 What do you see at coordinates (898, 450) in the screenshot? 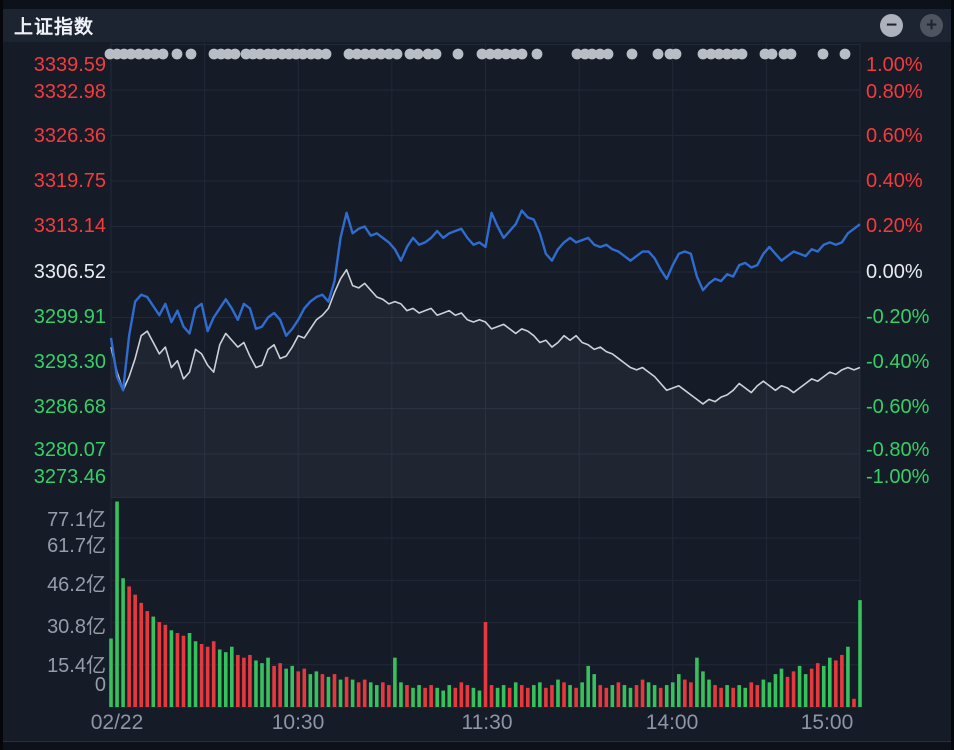
I see `percent-axis-label: -0.80%` at bounding box center [898, 450].